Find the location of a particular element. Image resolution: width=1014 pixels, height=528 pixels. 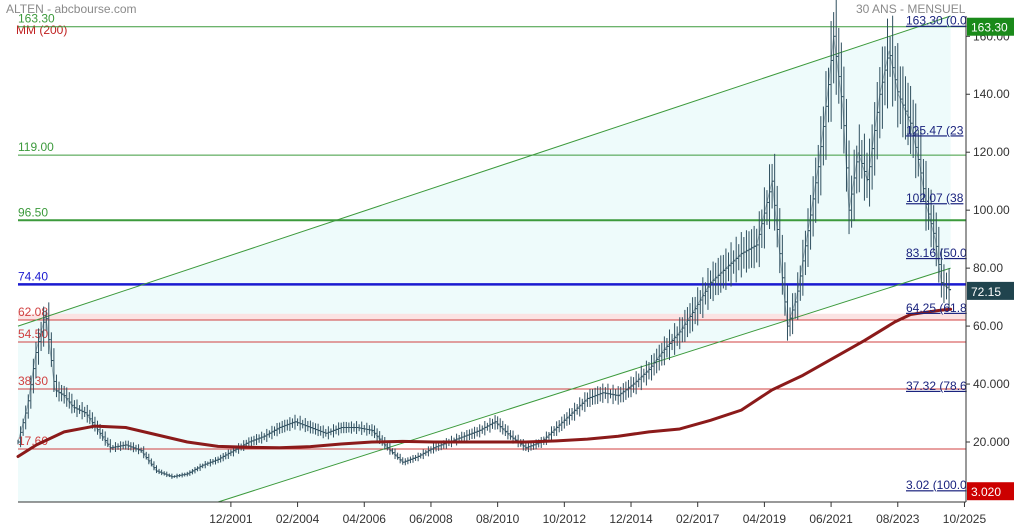

fib-label: 64.25 (61.8 is located at coordinates (936, 308).